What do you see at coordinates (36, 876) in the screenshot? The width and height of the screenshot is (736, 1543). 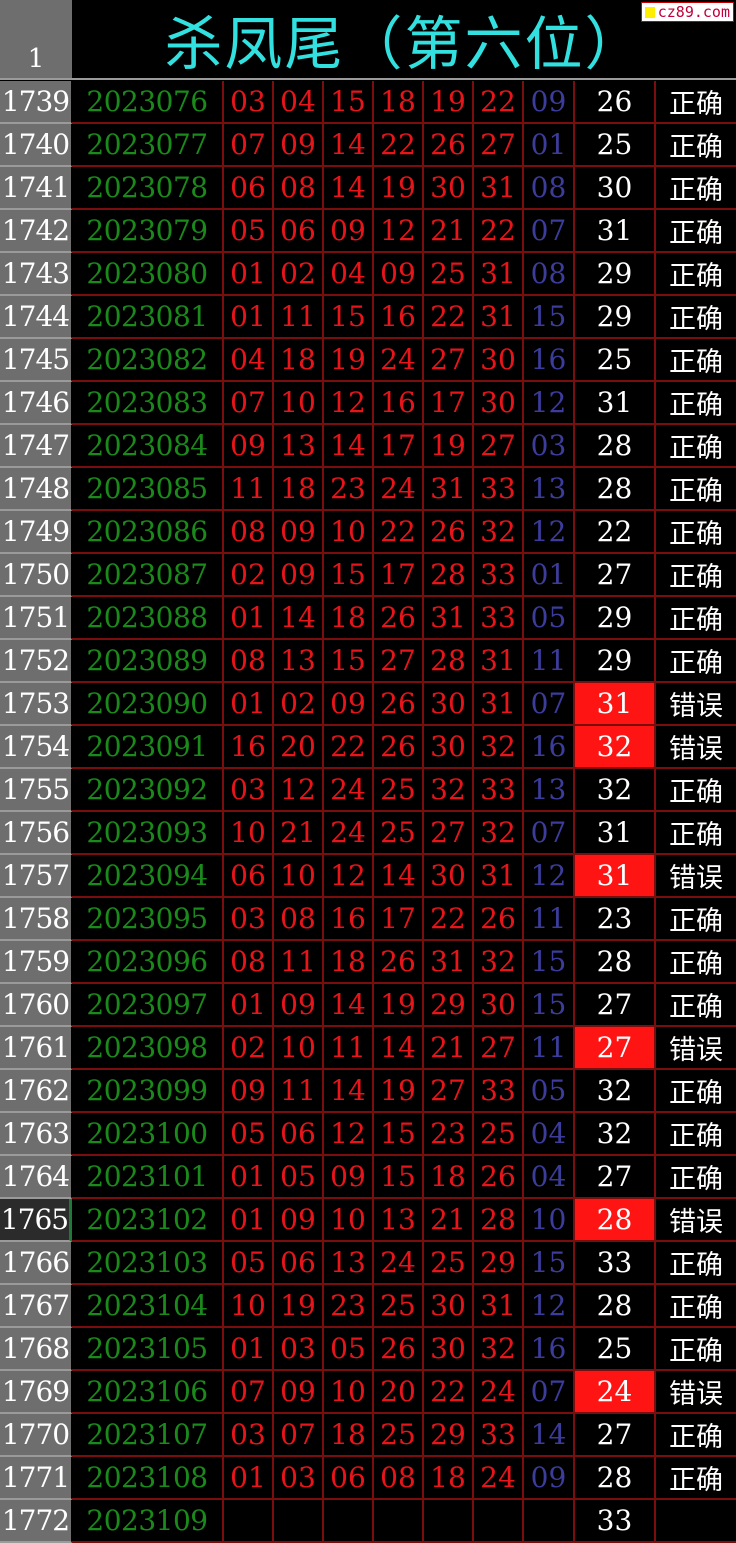 I see `row-number: 1757` at bounding box center [36, 876].